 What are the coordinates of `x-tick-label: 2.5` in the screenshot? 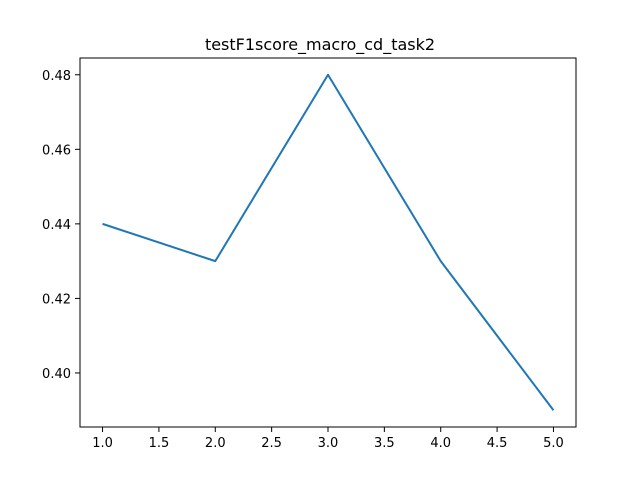 It's located at (271, 443).